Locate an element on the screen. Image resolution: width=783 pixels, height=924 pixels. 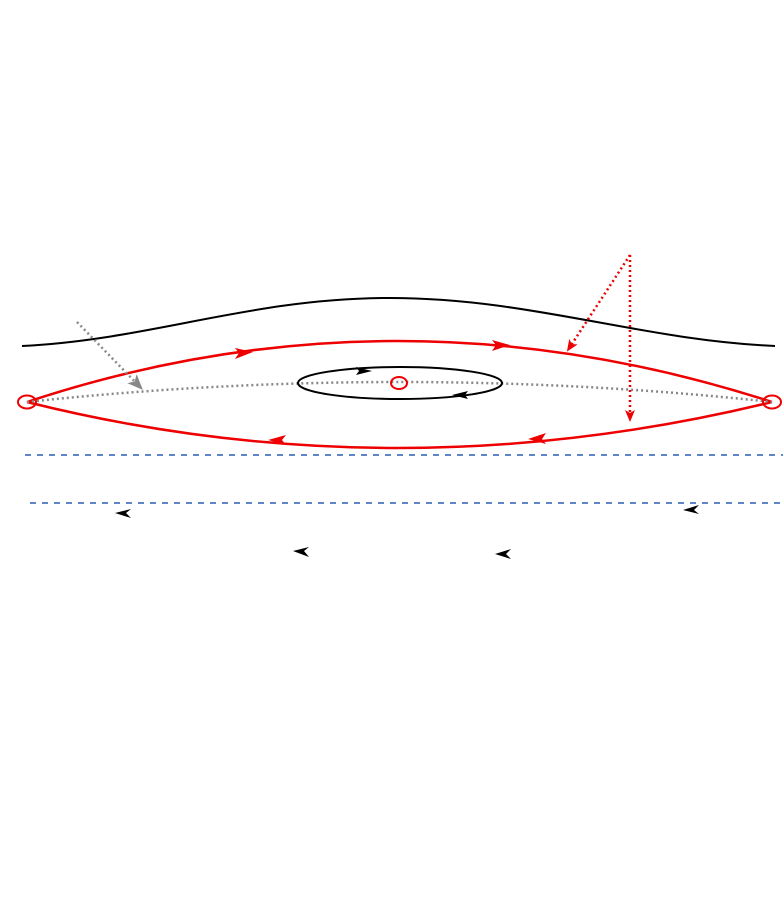
orbit is located at coordinates (400, 383).